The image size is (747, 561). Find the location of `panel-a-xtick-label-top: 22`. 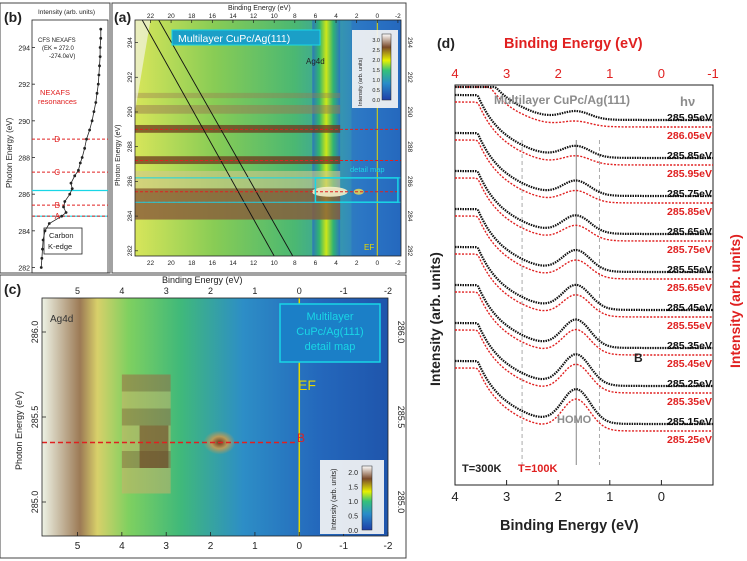

panel-a-xtick-label-top: 22 is located at coordinates (151, 16).